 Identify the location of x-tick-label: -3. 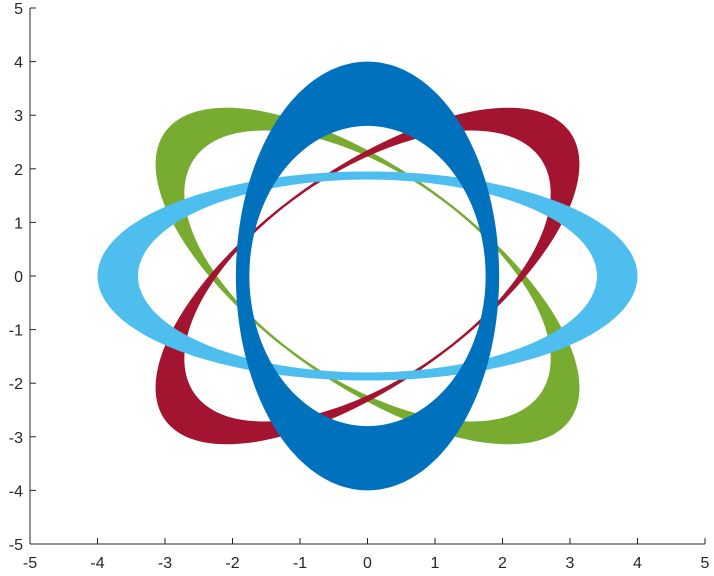
(165, 563).